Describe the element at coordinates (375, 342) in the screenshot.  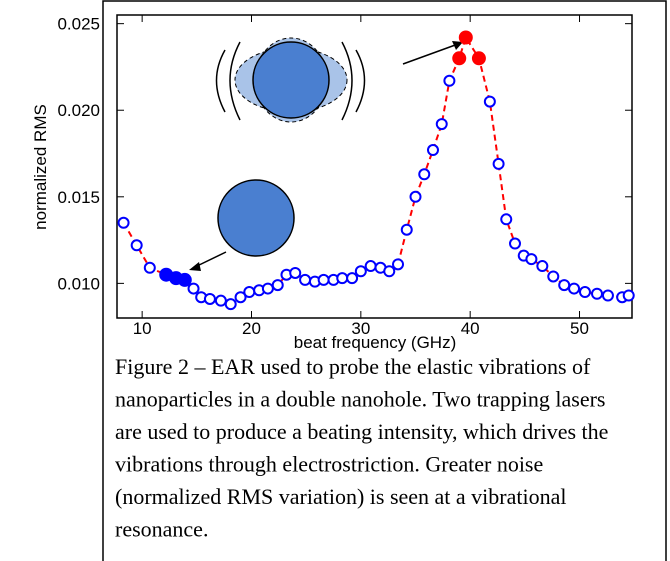
I see `x-axis-label: beat frequency (GHz)` at that location.